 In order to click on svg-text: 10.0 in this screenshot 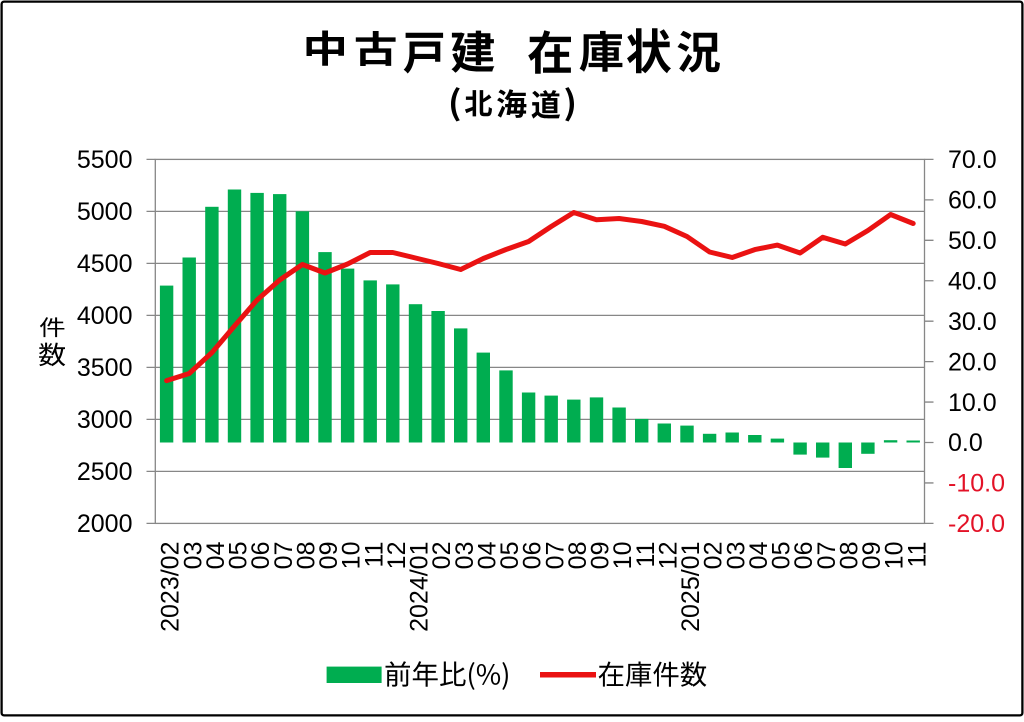, I will do `click(972, 403)`.